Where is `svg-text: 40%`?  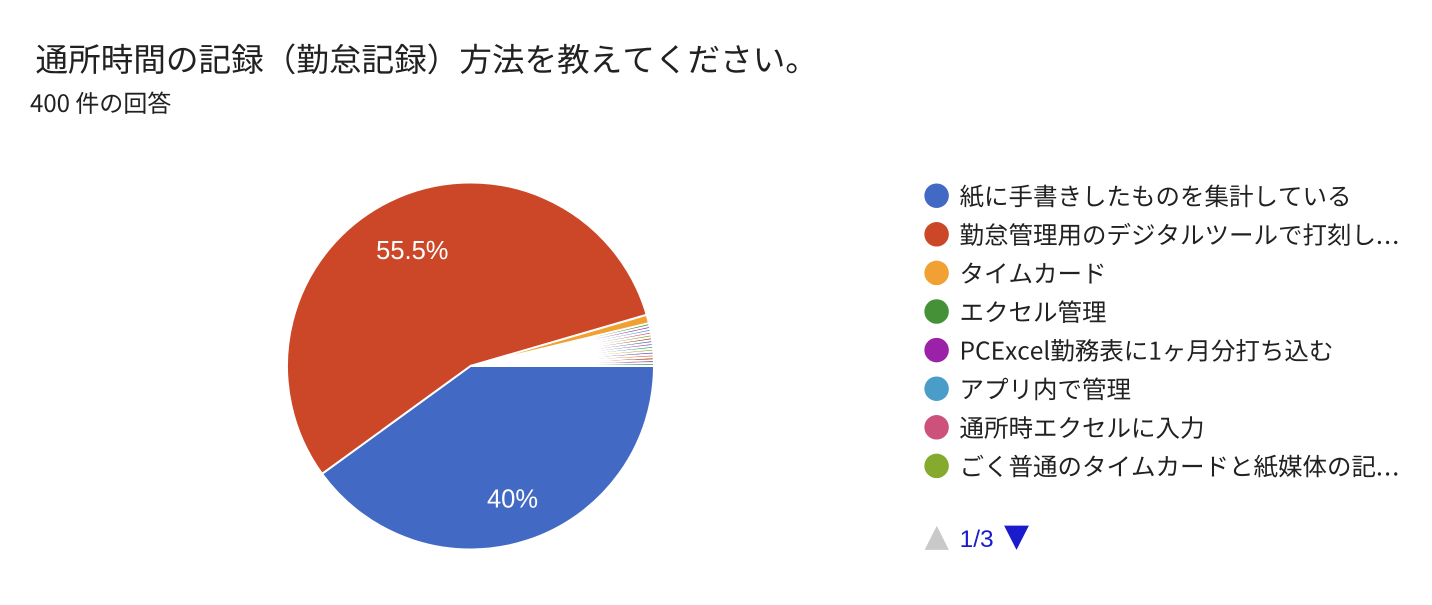
svg-text: 40% is located at coordinates (512, 500).